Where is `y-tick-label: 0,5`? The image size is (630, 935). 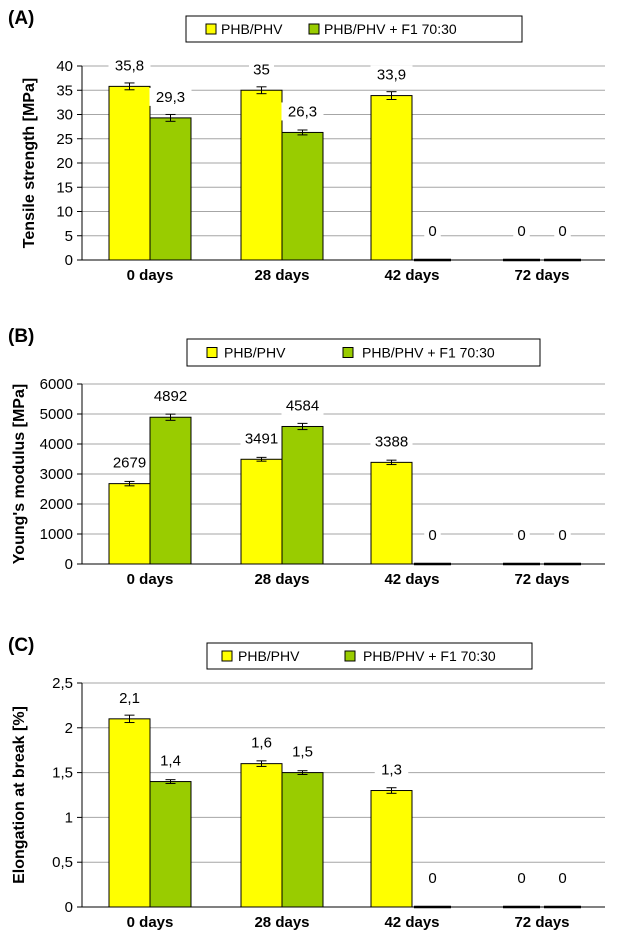
y-tick-label: 0,5 is located at coordinates (62, 862).